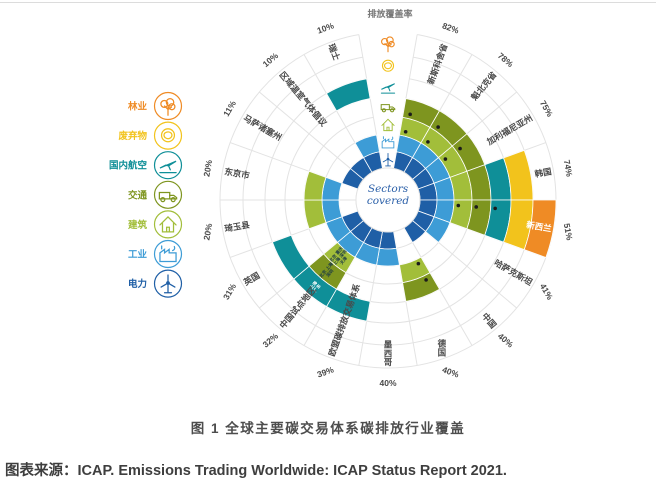  What do you see at coordinates (155, 283) in the screenshot?
I see `legend-item-power: 电力` at bounding box center [155, 283].